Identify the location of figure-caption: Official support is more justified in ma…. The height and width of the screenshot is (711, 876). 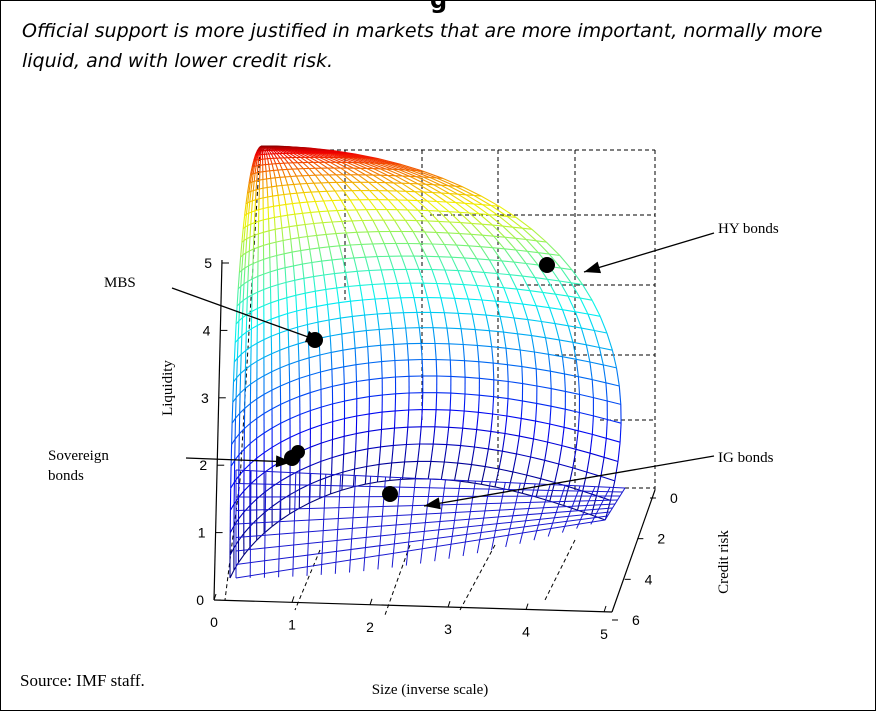
(422, 46).